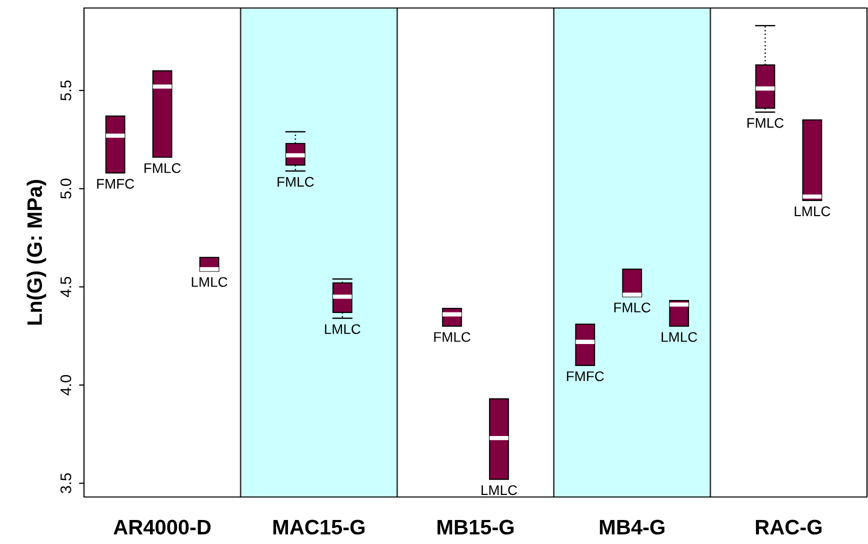 The height and width of the screenshot is (544, 868). What do you see at coordinates (318, 527) in the screenshot?
I see `x-tick-label: MAC15-G` at bounding box center [318, 527].